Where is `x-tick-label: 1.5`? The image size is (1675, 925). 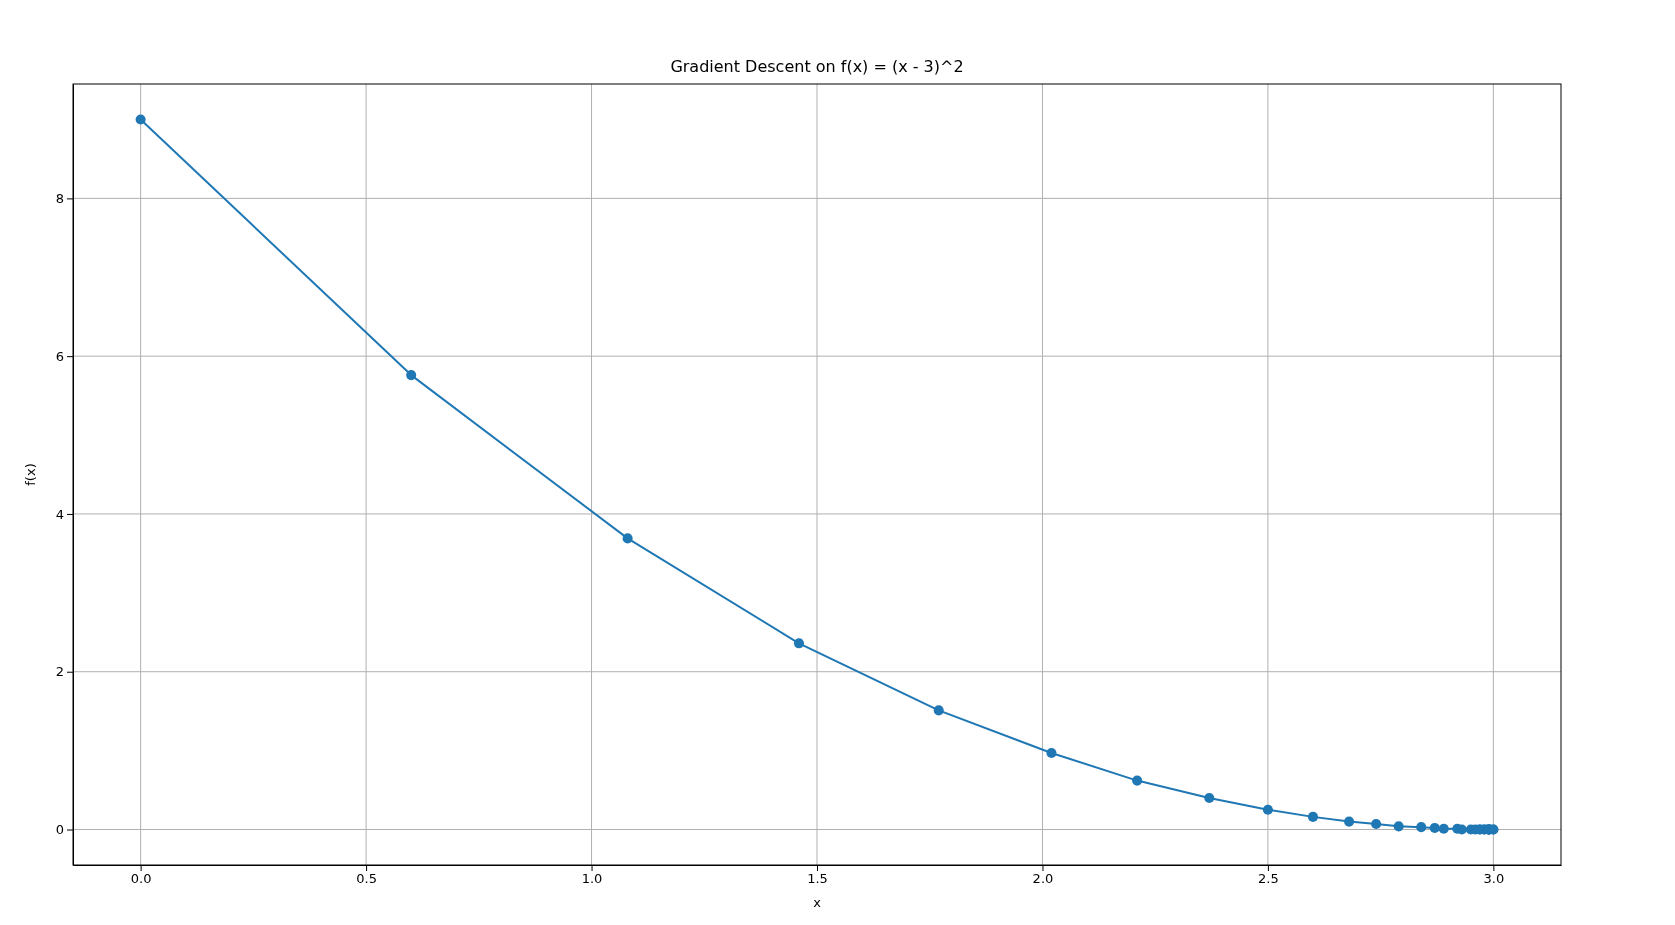
x-tick-label: 1.5 is located at coordinates (817, 879).